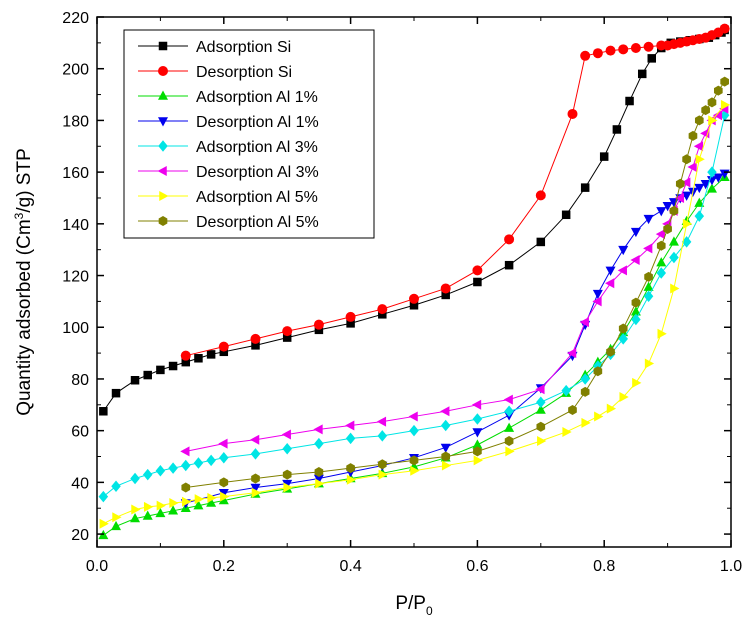  What do you see at coordinates (228, 122) in the screenshot?
I see `legend-entry: Desorption Al 1%` at bounding box center [228, 122].